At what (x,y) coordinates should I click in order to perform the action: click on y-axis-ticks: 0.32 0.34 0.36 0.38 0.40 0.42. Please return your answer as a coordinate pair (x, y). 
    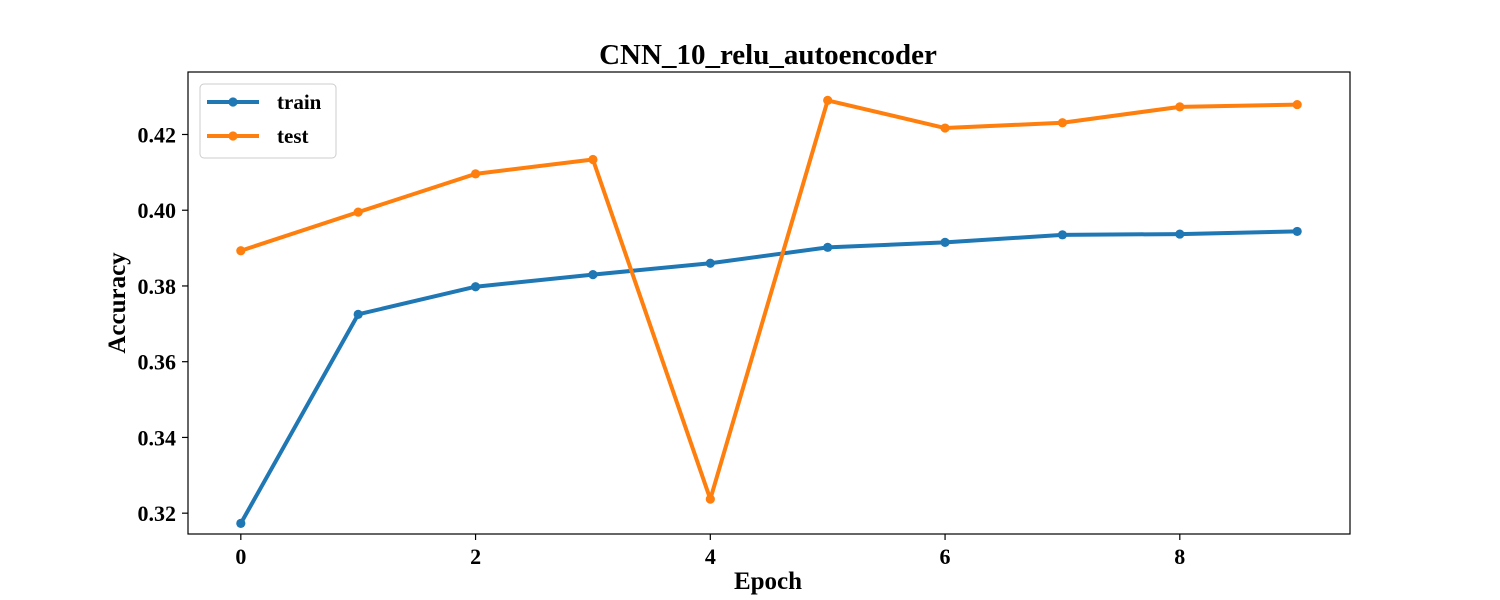
    Looking at the image, I should click on (163, 324).